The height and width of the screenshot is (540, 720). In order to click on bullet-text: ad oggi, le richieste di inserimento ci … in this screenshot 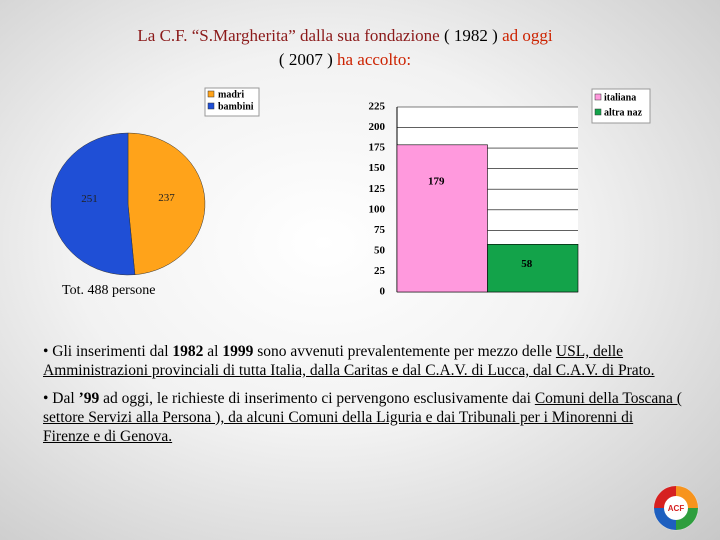, I will do `click(317, 398)`.